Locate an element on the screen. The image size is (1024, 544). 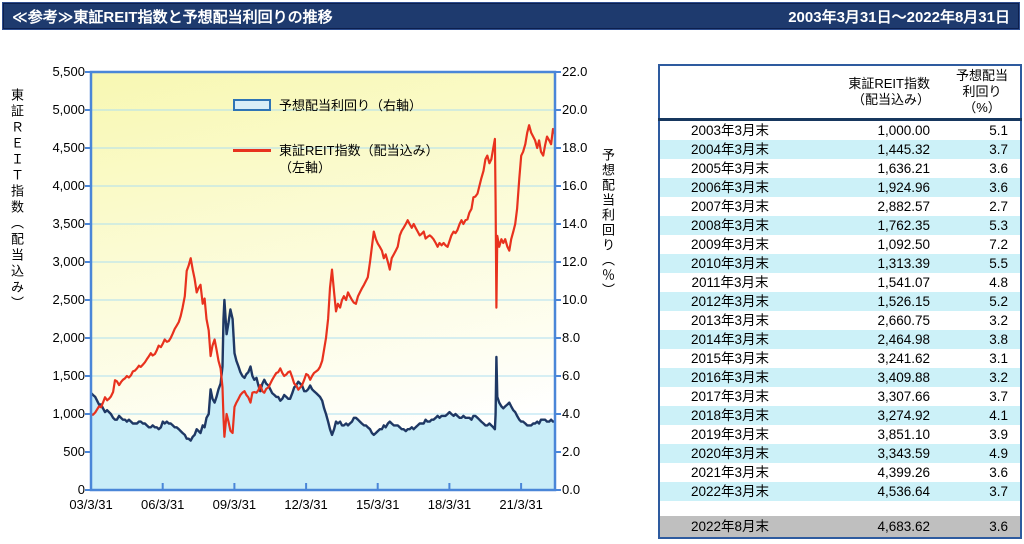
legend-label-yield: 予想配当利回り（右軸） is located at coordinates (351, 105).